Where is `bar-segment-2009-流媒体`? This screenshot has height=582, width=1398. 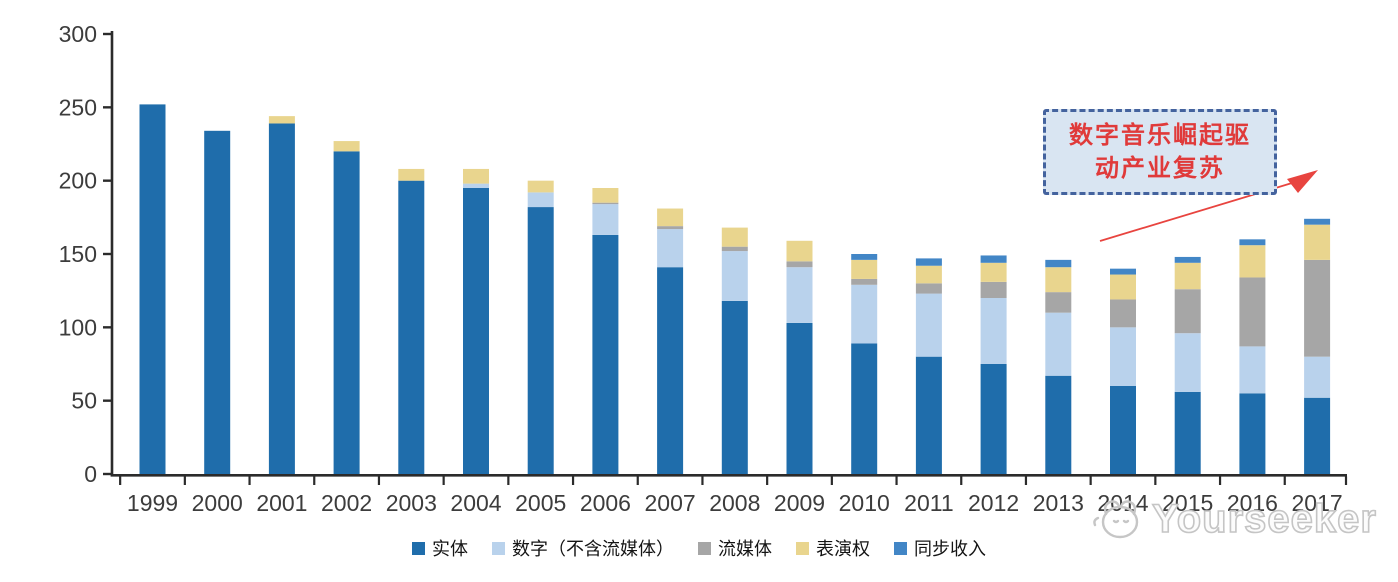 bar-segment-2009-流媒体 is located at coordinates (799, 264).